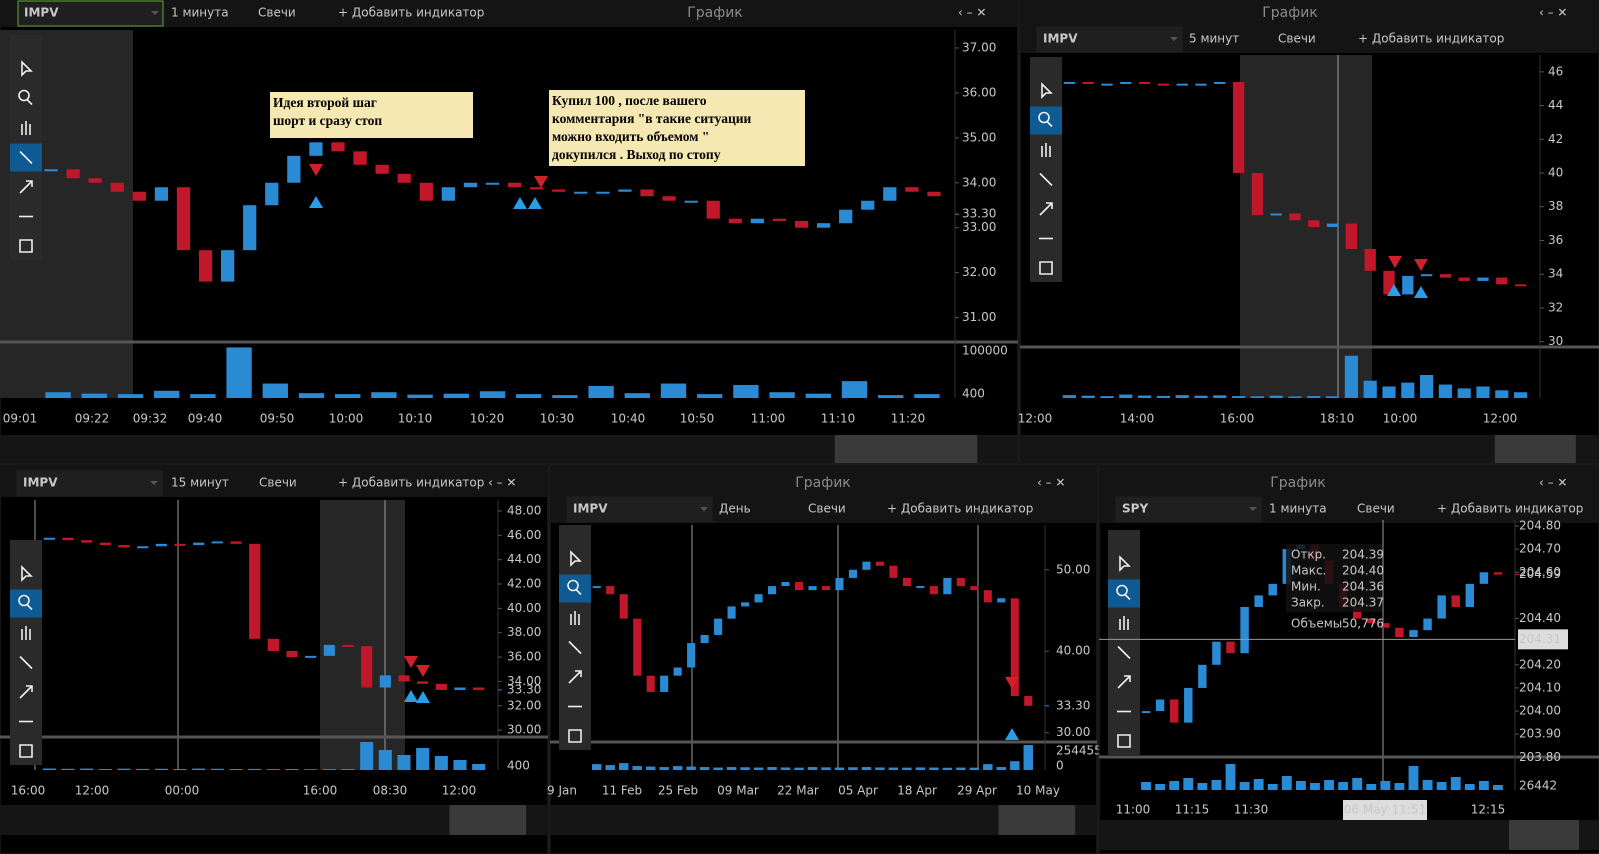  I want to click on interval-select: 5 минут, so click(1214, 39).